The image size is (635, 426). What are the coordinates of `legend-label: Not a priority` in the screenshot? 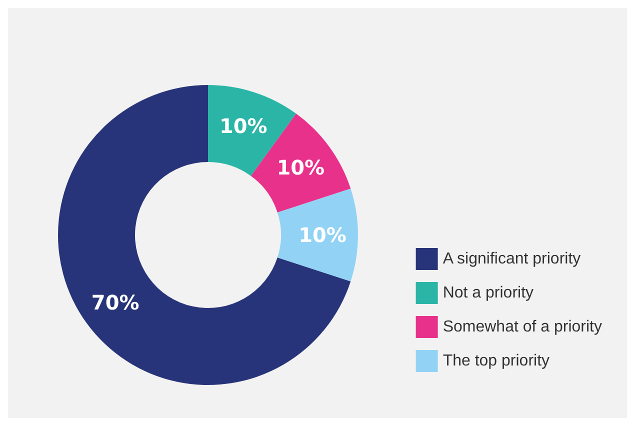 It's located at (488, 293).